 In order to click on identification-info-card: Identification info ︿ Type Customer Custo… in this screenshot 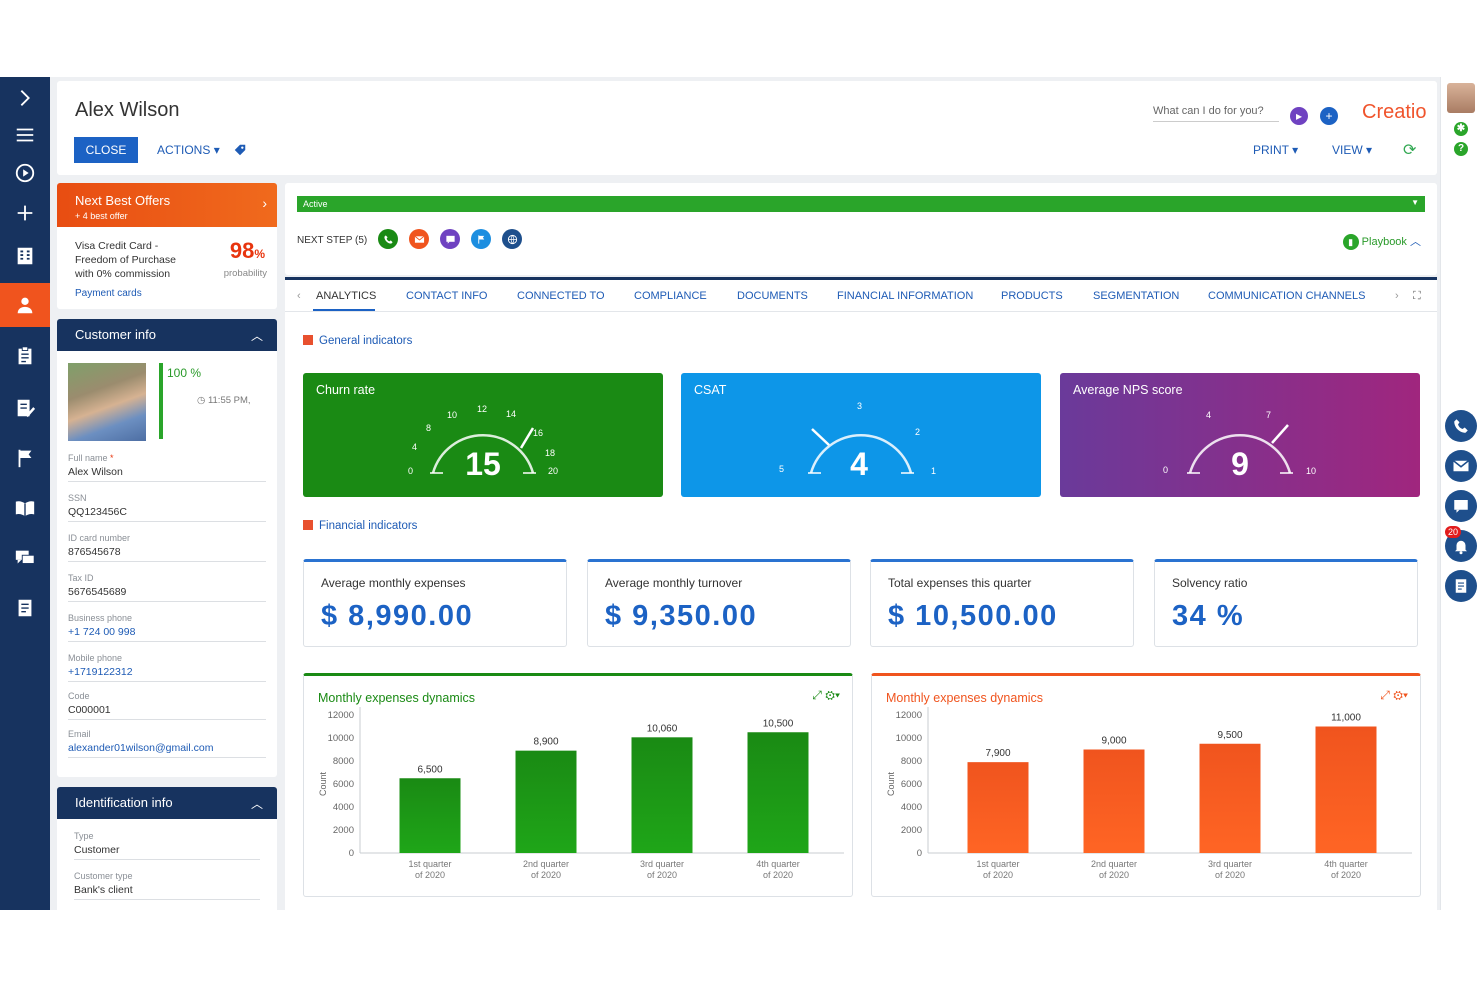, I will do `click(167, 848)`.